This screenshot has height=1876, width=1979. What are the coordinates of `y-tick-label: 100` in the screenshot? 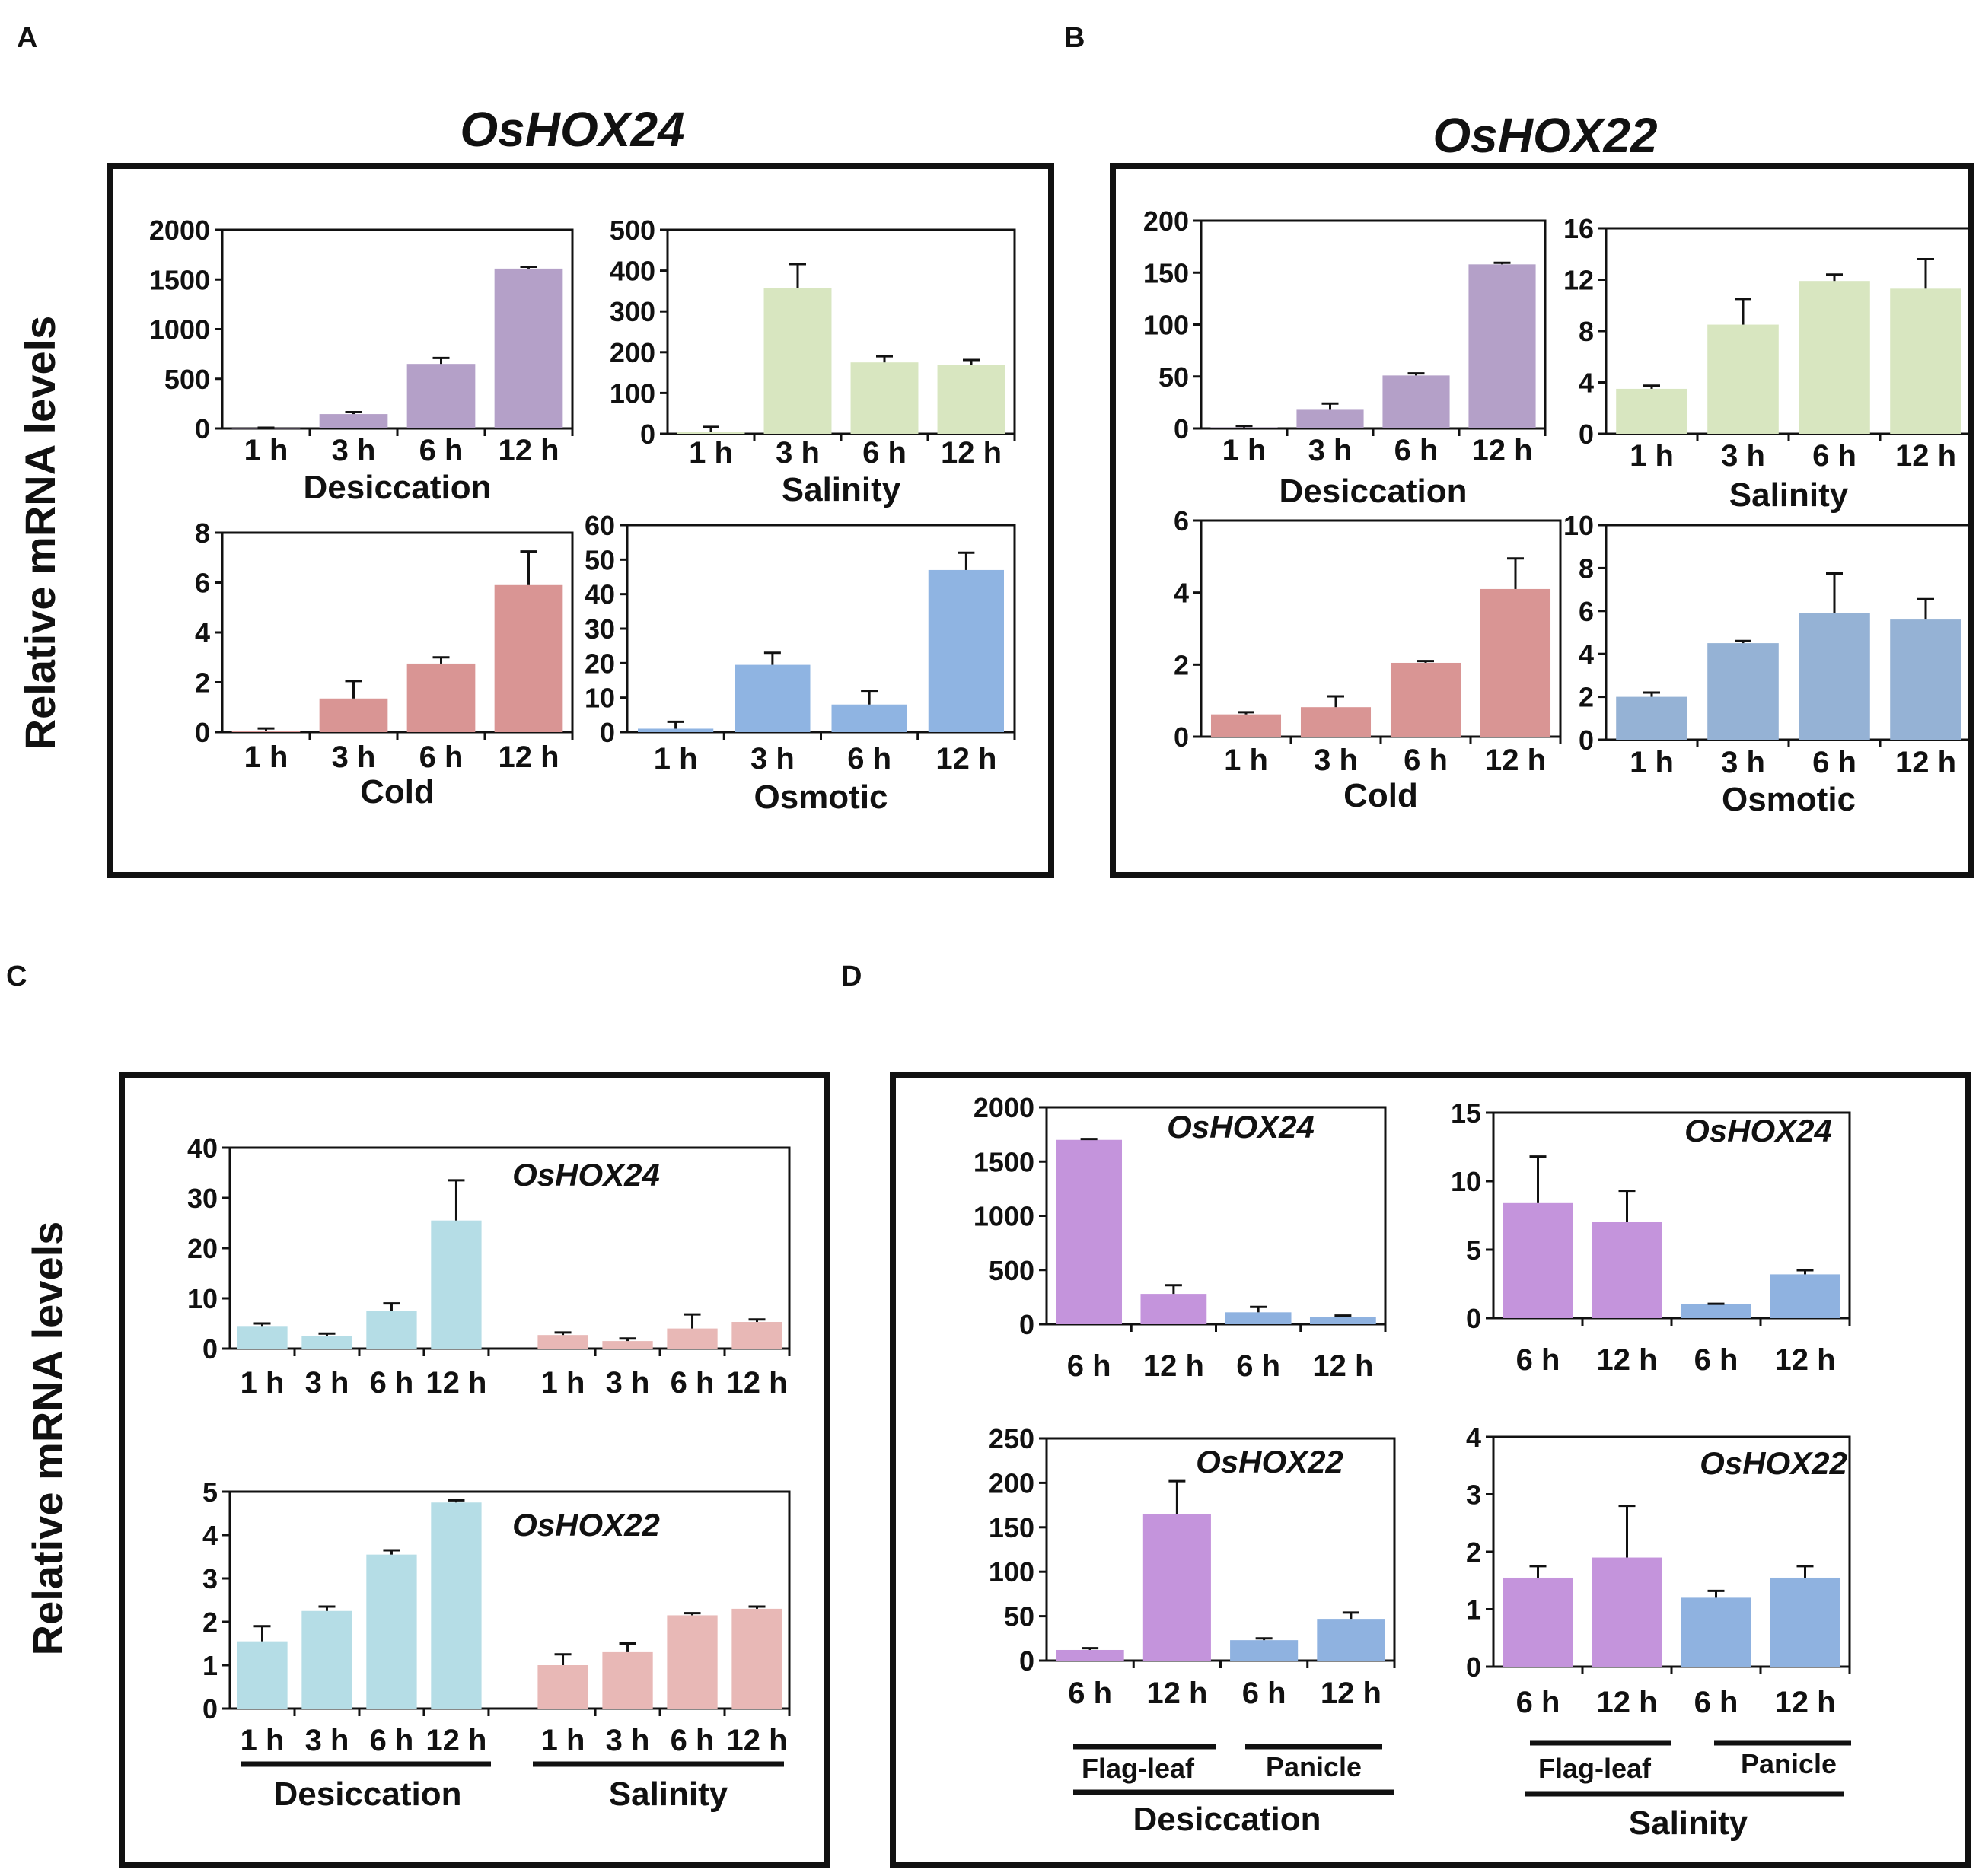 It's located at (1166, 325).